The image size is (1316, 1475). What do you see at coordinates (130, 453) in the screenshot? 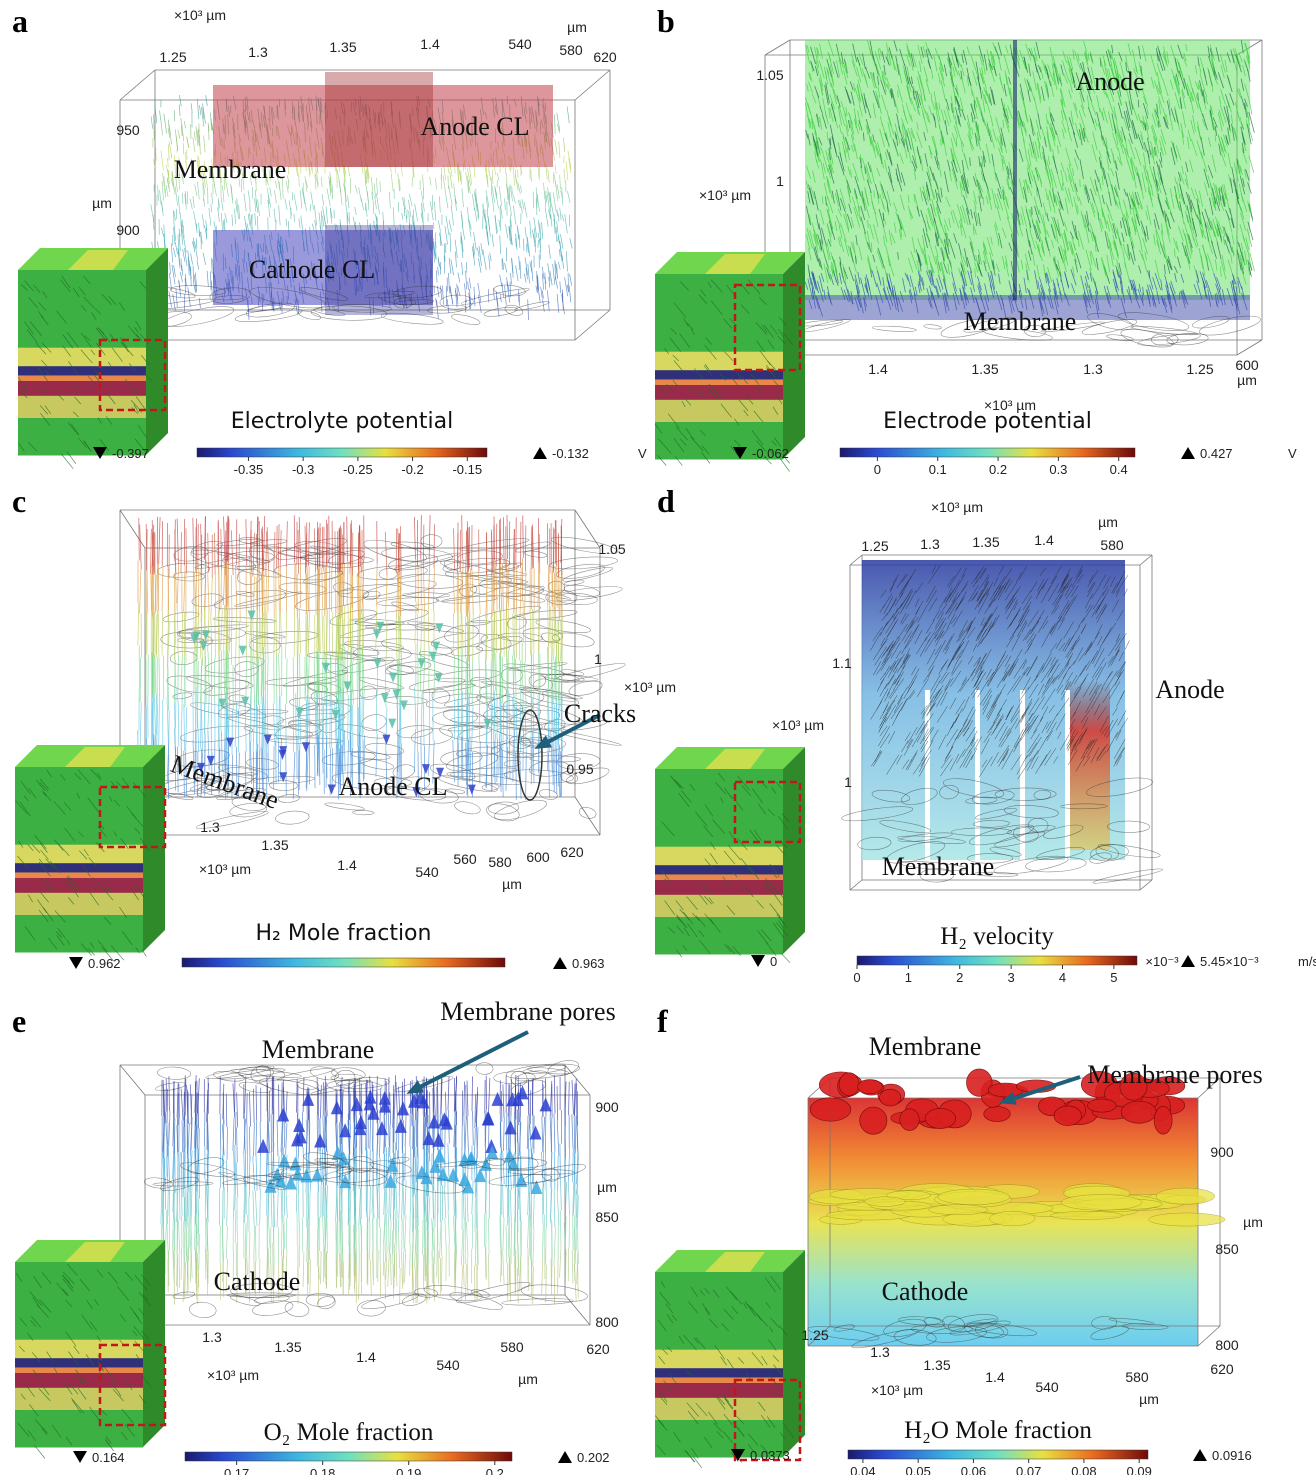
I see `colorbar-min: -0.397` at bounding box center [130, 453].